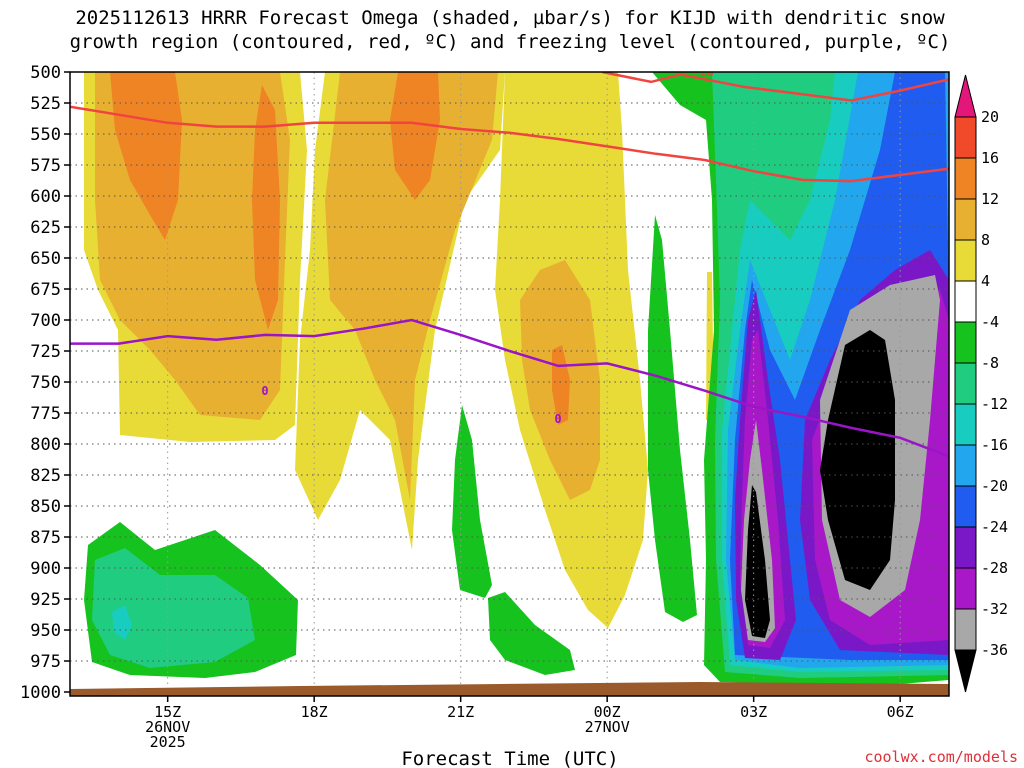 Image resolution: width=1024 pixels, height=768 pixels. What do you see at coordinates (990, 158) in the screenshot?
I see `colorbar-tick-label: 16` at bounding box center [990, 158].